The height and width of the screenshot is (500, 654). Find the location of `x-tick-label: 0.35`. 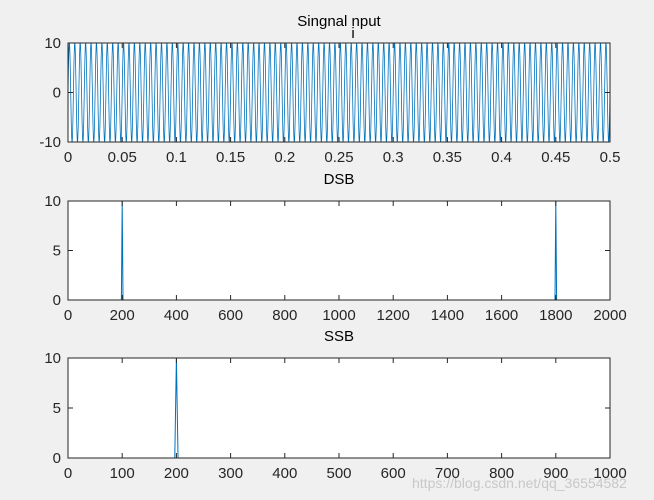

x-tick-label: 0.35 is located at coordinates (447, 157).